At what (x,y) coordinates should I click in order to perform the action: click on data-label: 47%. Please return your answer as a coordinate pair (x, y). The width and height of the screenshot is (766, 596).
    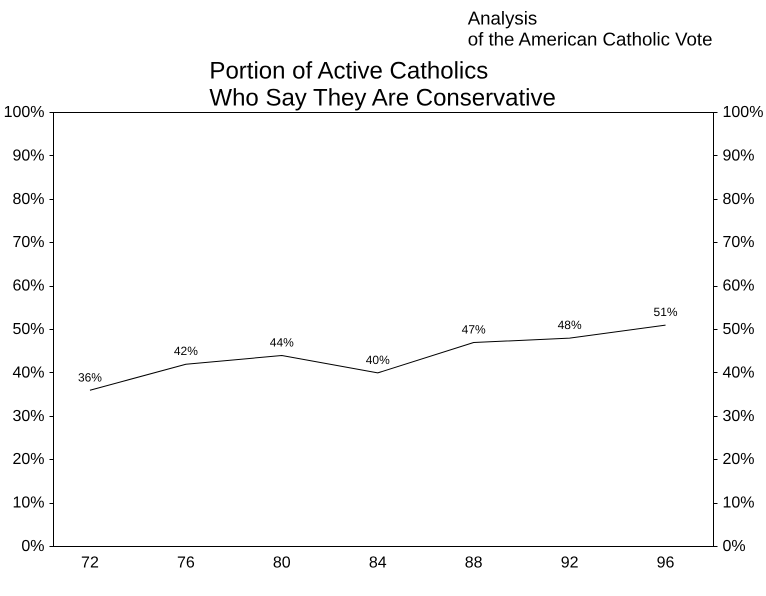
    Looking at the image, I should click on (474, 329).